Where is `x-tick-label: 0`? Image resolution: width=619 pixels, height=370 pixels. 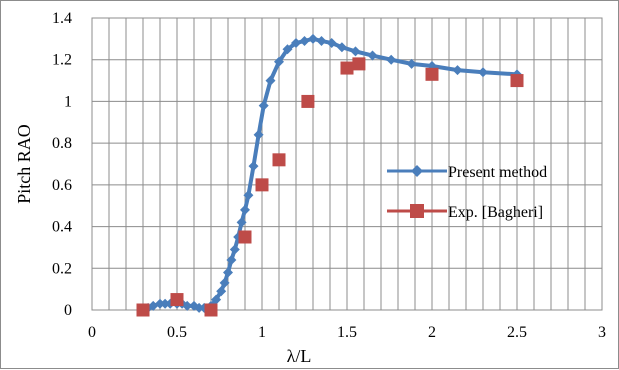 x-tick-label: 0 is located at coordinates (92, 332).